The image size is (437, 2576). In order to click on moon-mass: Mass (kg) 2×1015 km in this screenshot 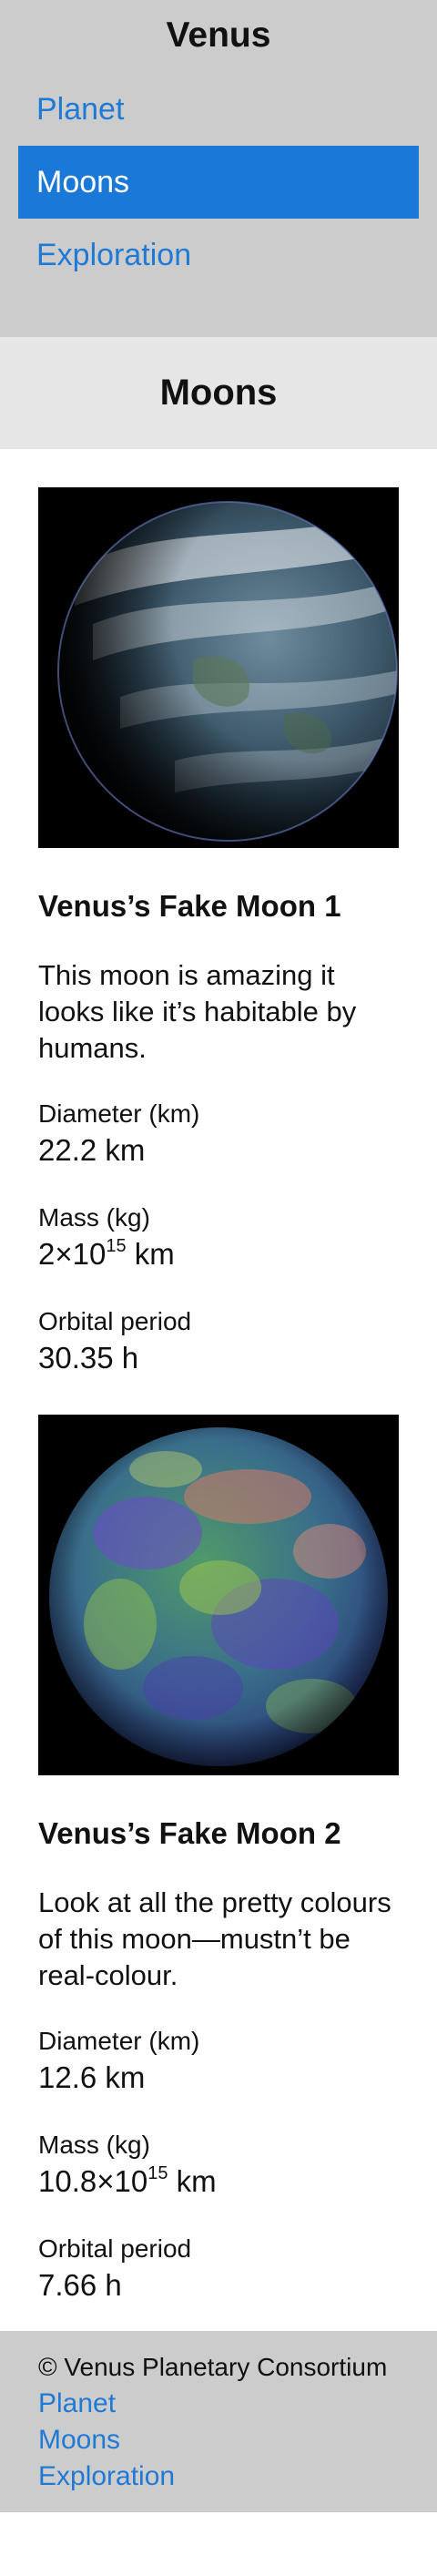, I will do `click(218, 1238)`.